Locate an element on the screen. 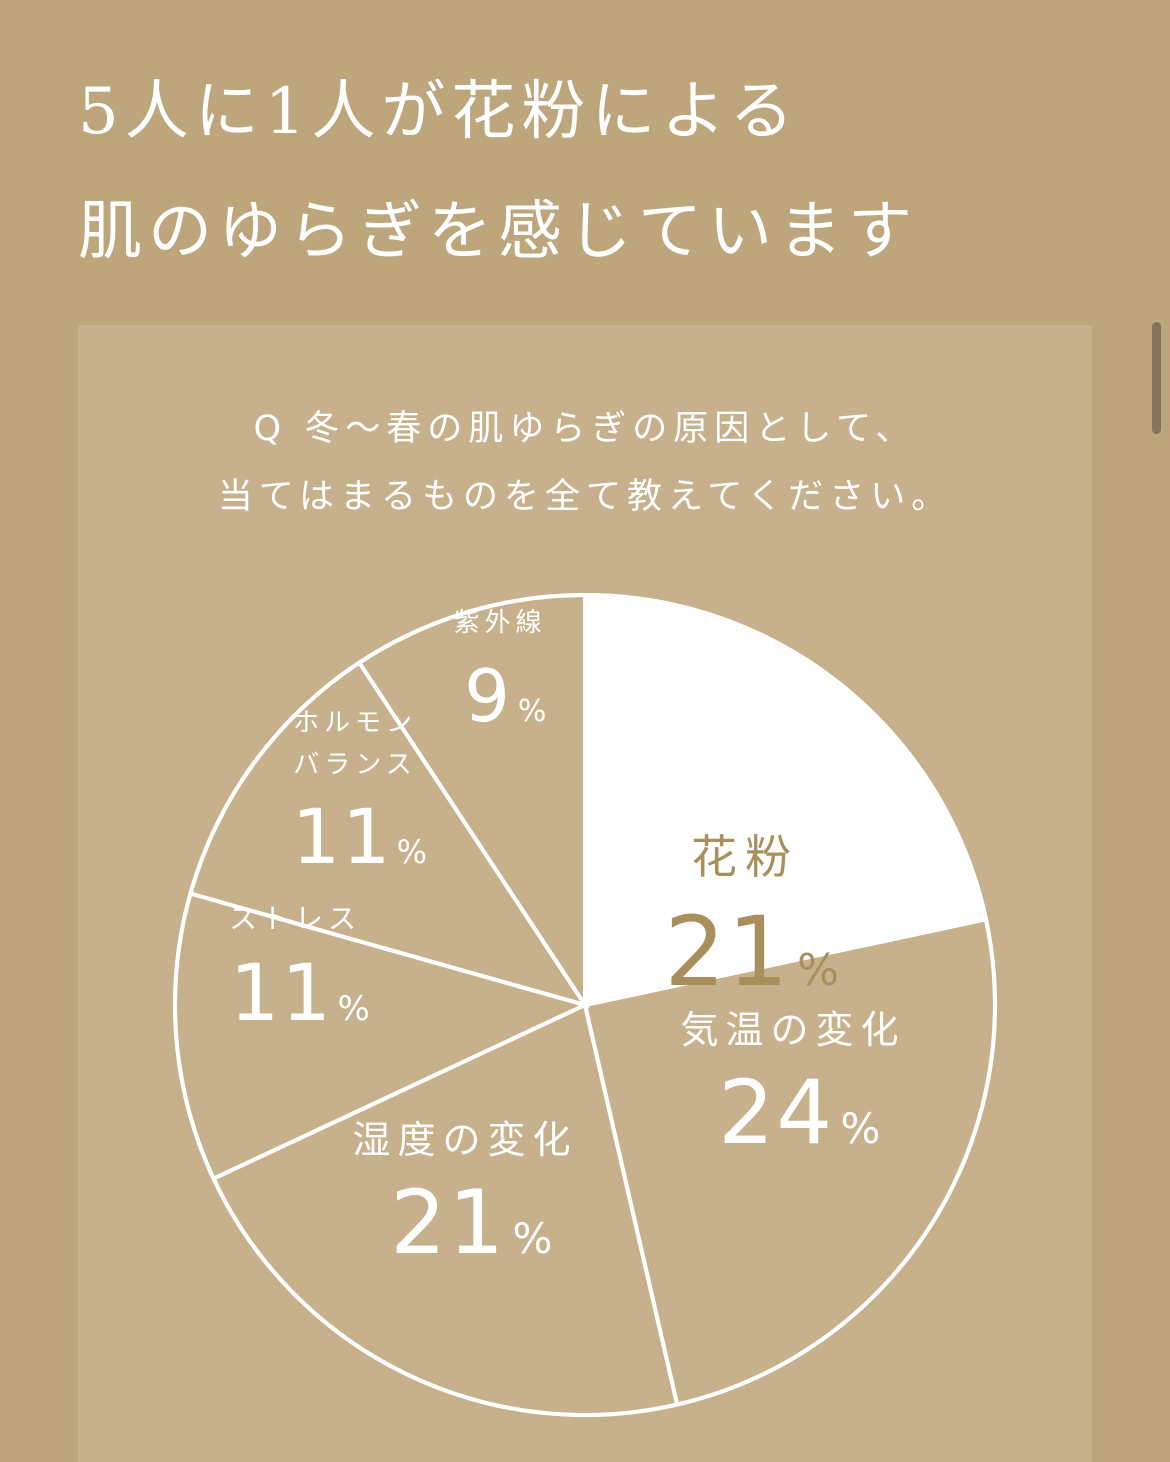 The height and width of the screenshot is (1462, 1170). pie-slice-value-1: 21 is located at coordinates (727, 952).